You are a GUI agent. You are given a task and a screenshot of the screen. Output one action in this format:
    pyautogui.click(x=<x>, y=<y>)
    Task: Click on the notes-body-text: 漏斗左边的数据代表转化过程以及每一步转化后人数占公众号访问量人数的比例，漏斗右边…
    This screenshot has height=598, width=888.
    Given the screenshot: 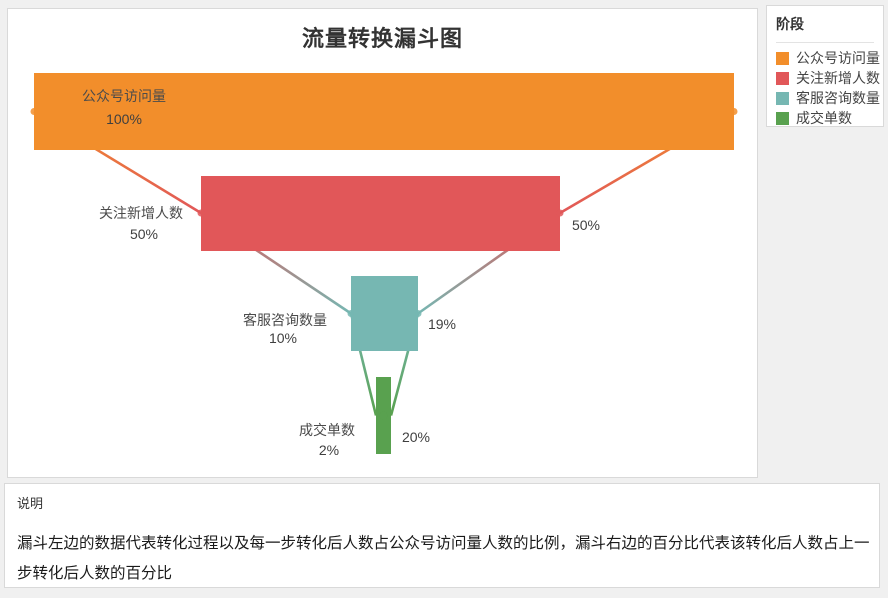 What is the action you would take?
    pyautogui.click(x=443, y=558)
    